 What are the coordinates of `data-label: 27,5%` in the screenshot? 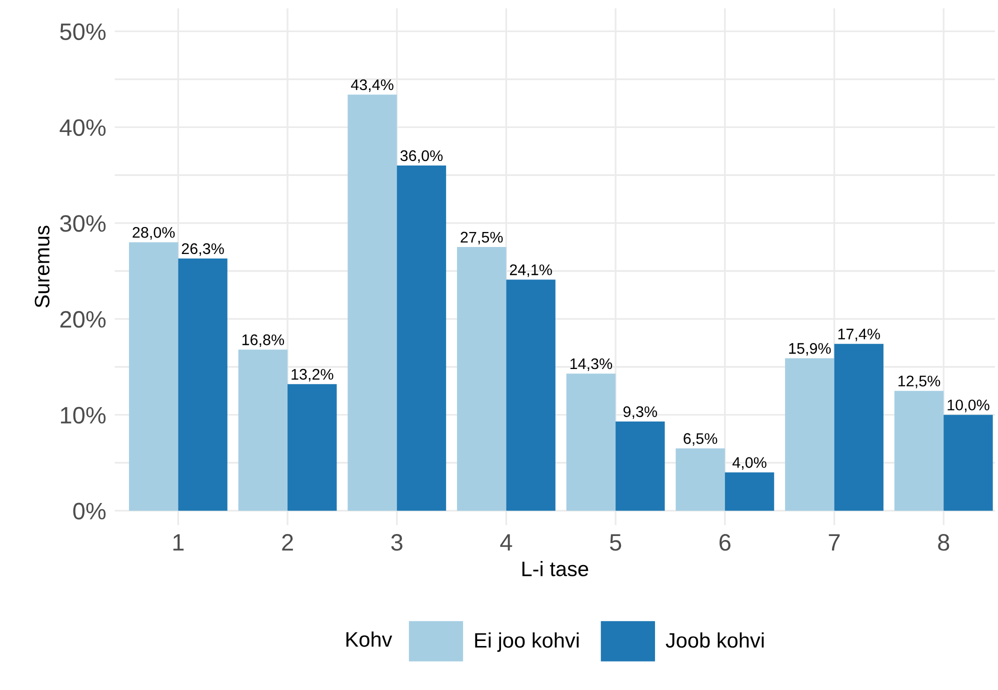 It's located at (481, 238).